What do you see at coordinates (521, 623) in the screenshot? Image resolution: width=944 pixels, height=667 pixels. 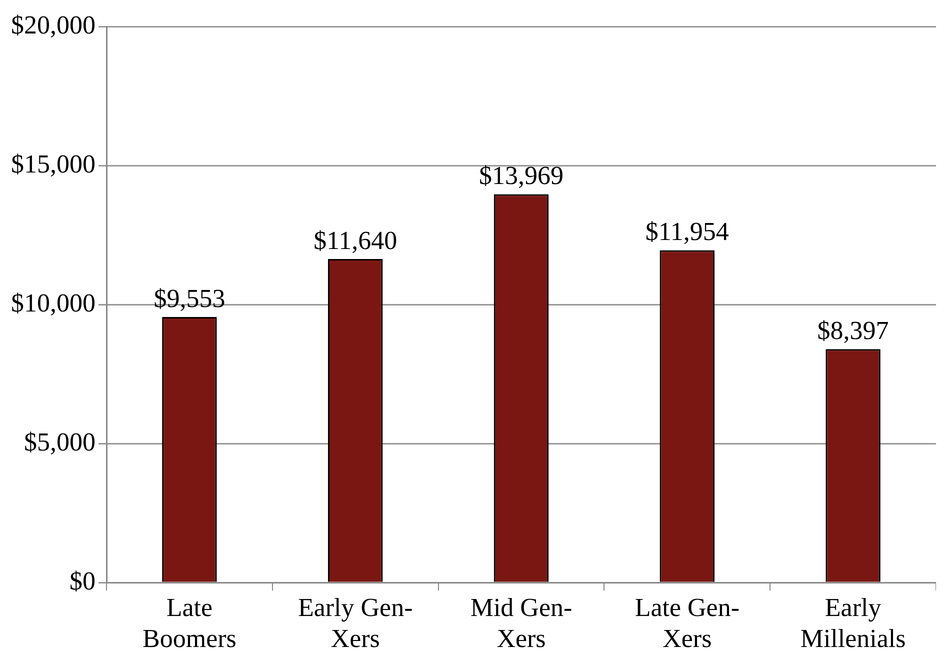 I see `x-tick-label: Mid Gen-Xers` at bounding box center [521, 623].